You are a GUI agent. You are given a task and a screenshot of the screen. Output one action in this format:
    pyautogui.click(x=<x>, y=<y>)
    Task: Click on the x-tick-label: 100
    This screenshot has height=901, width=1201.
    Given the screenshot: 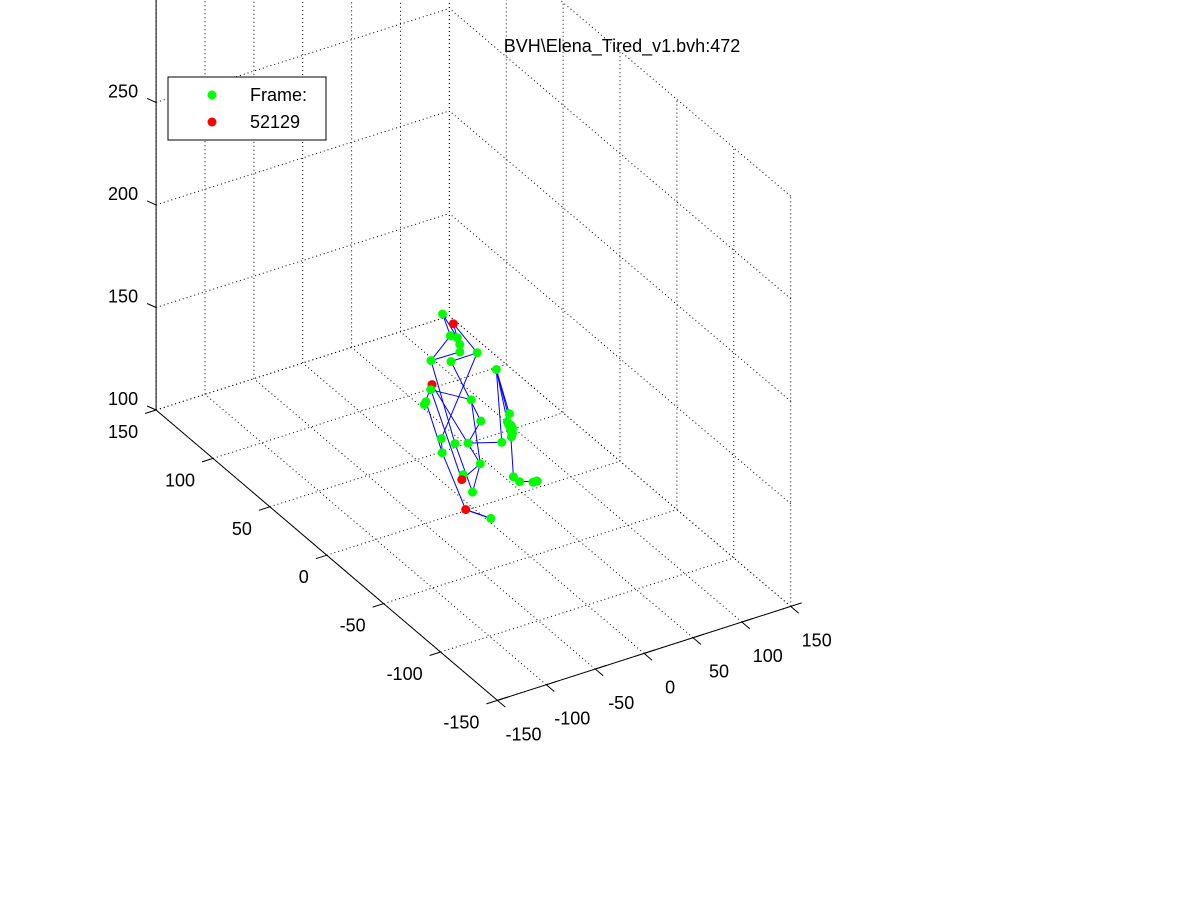 What is the action you would take?
    pyautogui.click(x=768, y=656)
    